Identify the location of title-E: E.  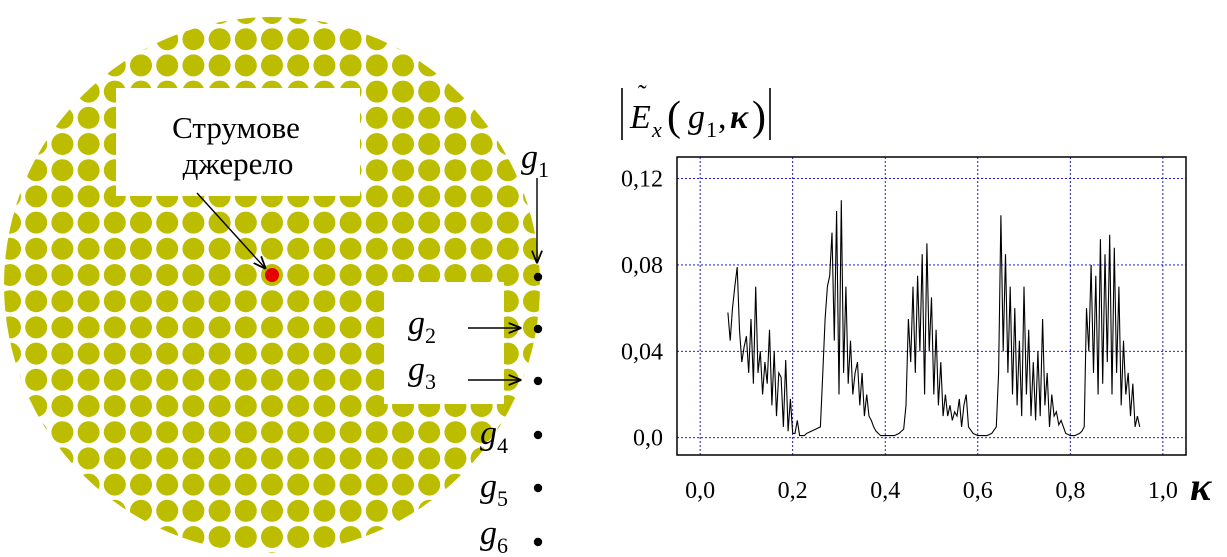
(640, 117).